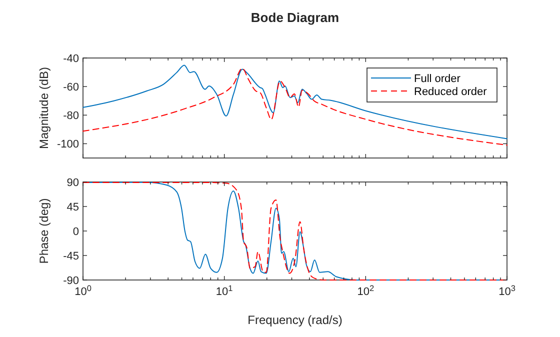 The height and width of the screenshot is (337, 560). Describe the element at coordinates (295, 320) in the screenshot. I see `x-axis-title: Frequency (rad/s)` at that location.